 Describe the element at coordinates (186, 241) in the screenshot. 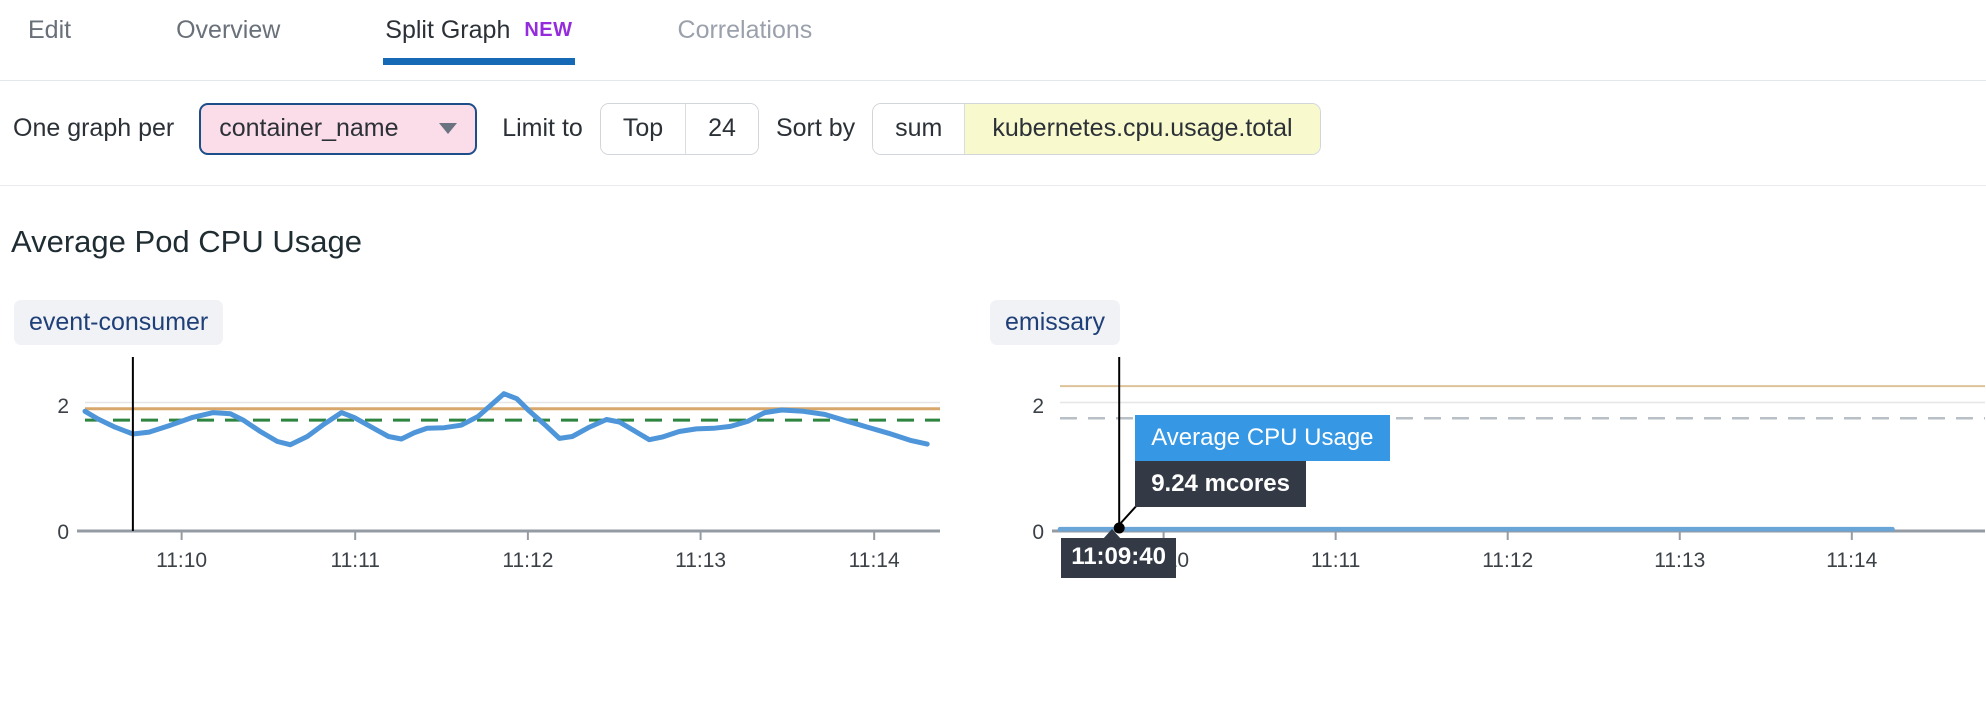

I see `page-title: Average Pod CPU Usage` at that location.